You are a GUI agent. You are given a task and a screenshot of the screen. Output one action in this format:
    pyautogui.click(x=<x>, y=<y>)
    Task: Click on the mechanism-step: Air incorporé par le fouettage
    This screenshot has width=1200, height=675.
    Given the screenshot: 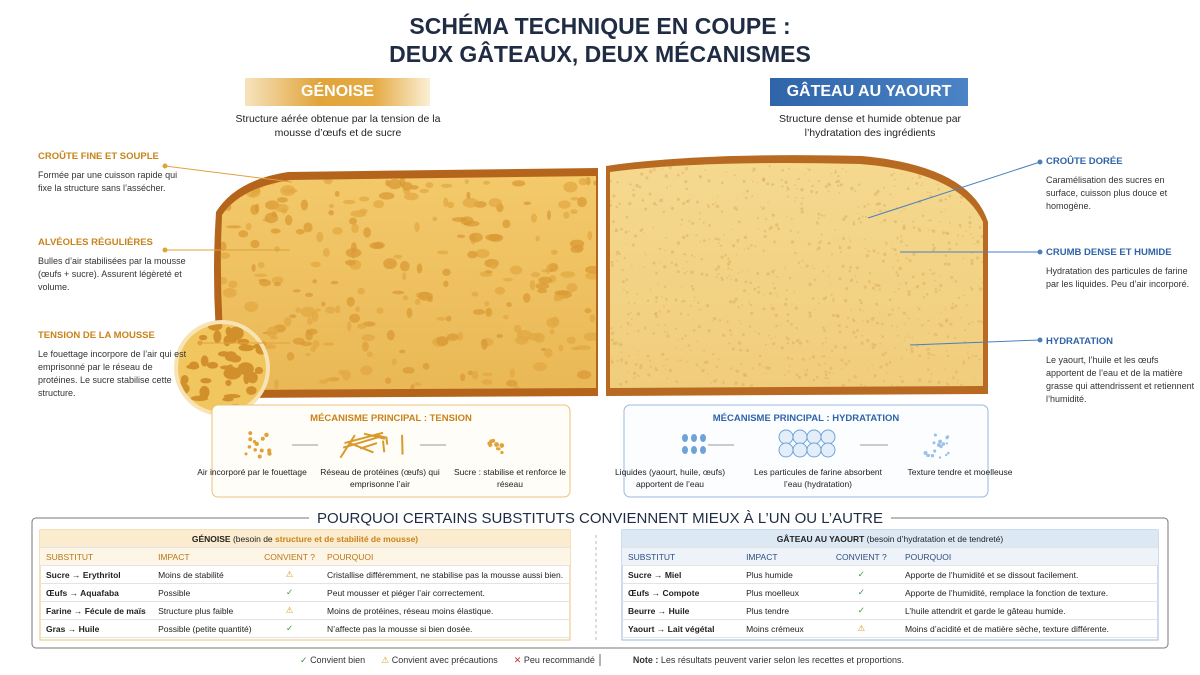 What is the action you would take?
    pyautogui.click(x=252, y=472)
    